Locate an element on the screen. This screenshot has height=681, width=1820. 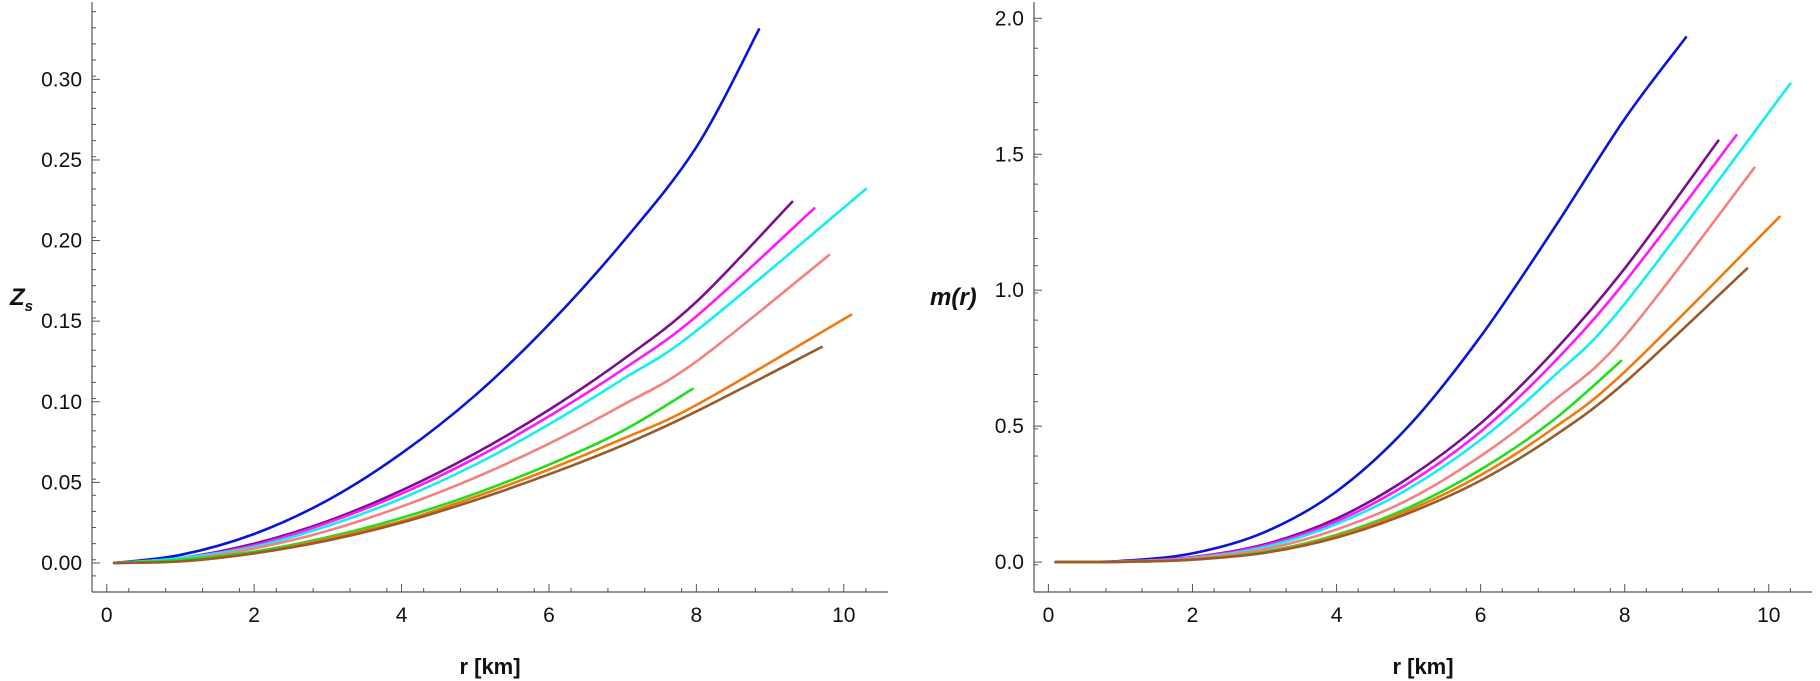
right-x-tick-label: 0 is located at coordinates (1049, 615).